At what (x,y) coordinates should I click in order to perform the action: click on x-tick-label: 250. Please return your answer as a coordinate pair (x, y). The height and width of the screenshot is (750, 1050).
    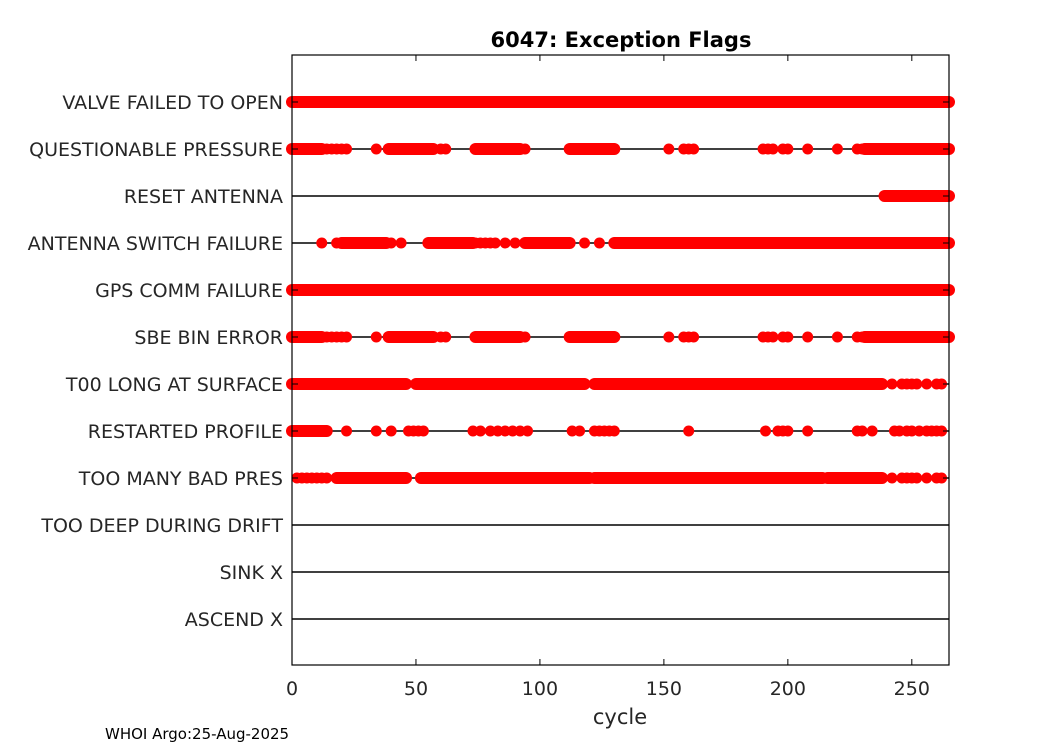
    Looking at the image, I should click on (912, 689).